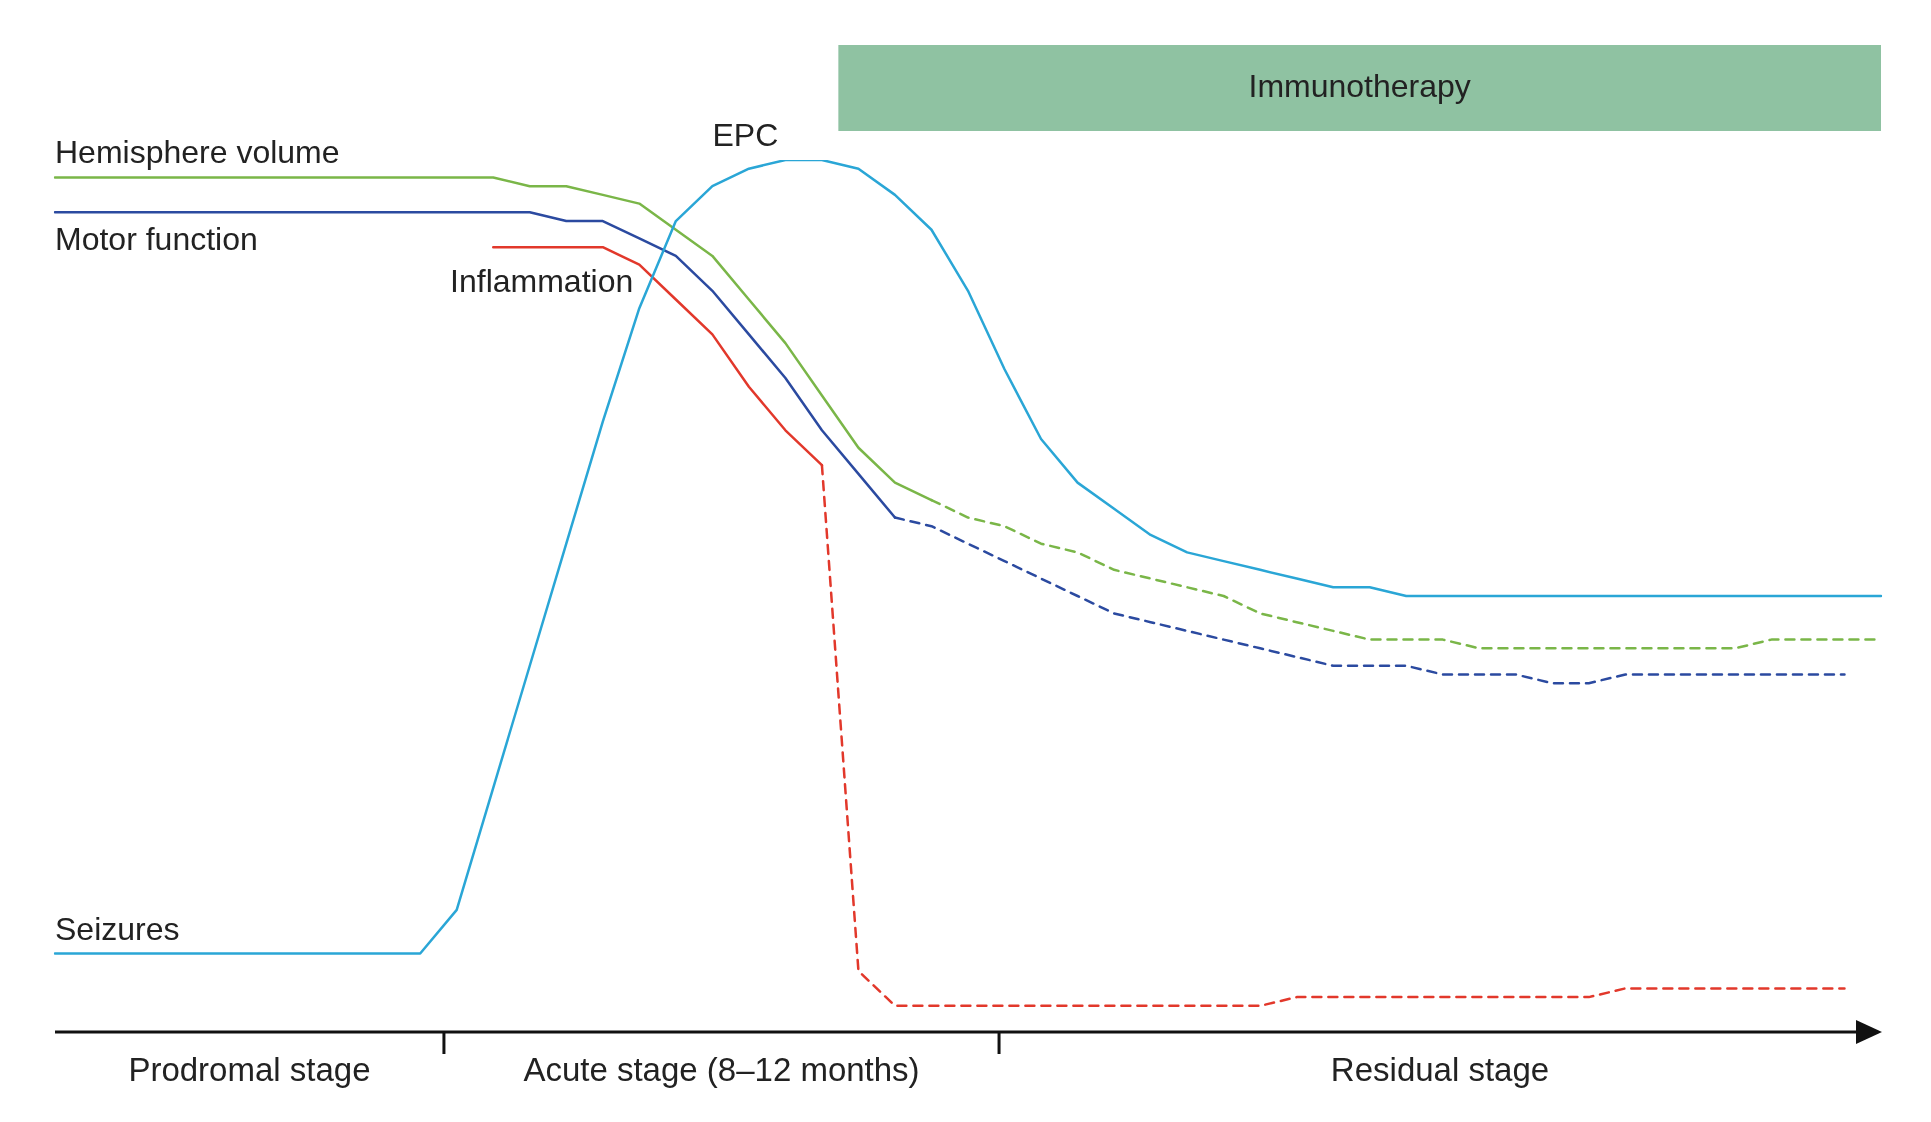 This screenshot has height=1122, width=1931. What do you see at coordinates (197, 152) in the screenshot?
I see `series-label: Hemisphere volume` at bounding box center [197, 152].